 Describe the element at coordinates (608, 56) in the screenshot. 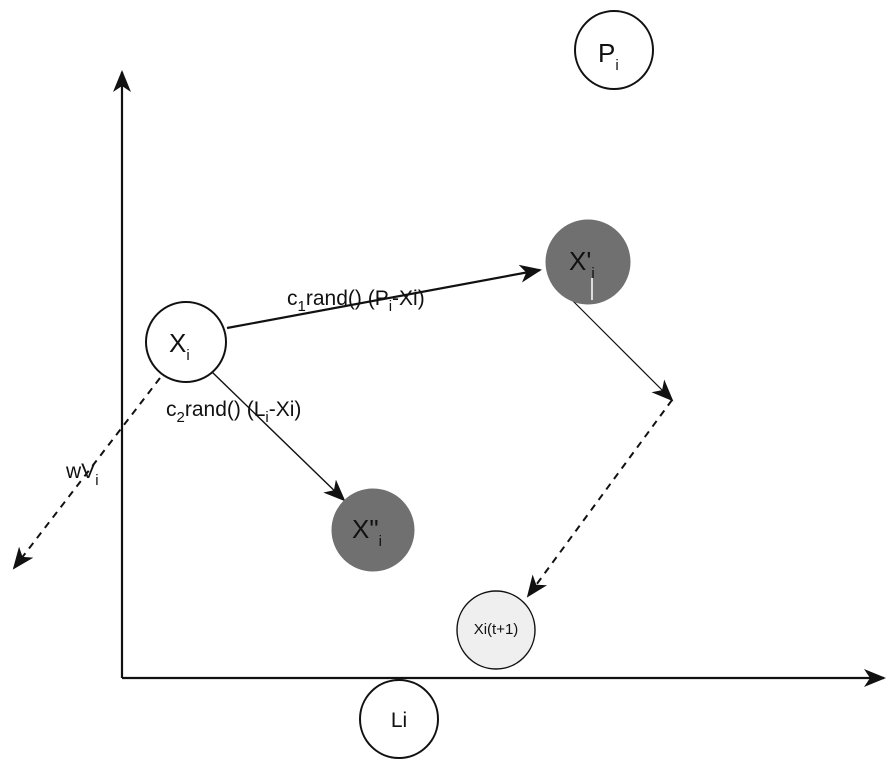

I see `node-p-label: Pi` at that location.